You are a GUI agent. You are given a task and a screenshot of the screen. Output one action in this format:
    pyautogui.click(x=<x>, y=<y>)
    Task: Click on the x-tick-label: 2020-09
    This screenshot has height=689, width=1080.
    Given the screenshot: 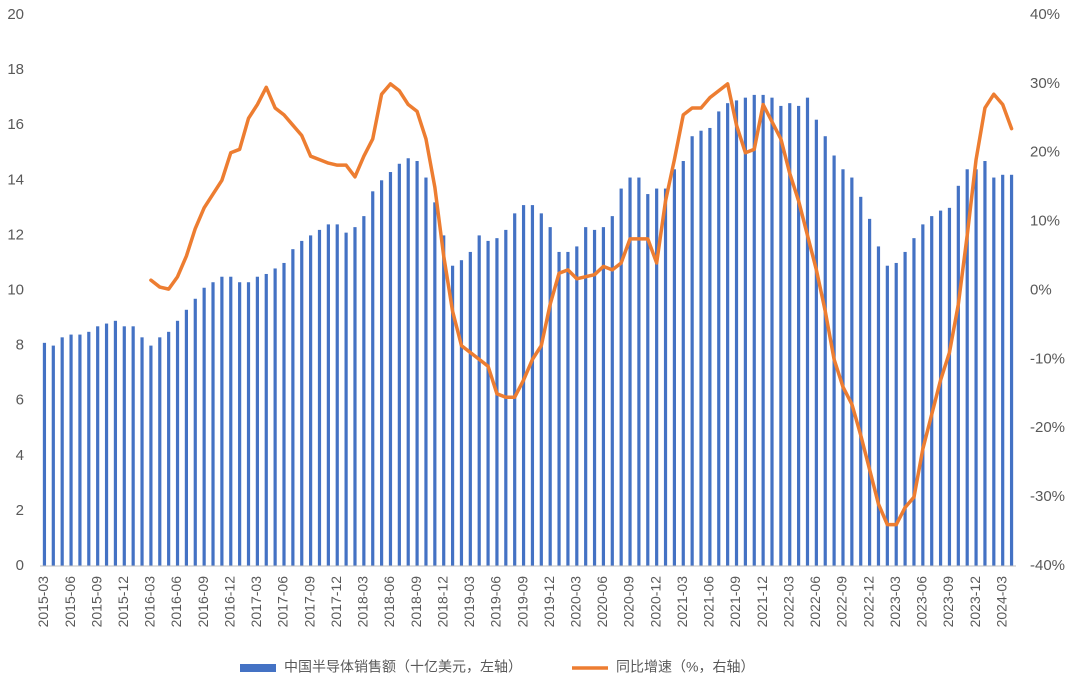 What is the action you would take?
    pyautogui.click(x=629, y=602)
    